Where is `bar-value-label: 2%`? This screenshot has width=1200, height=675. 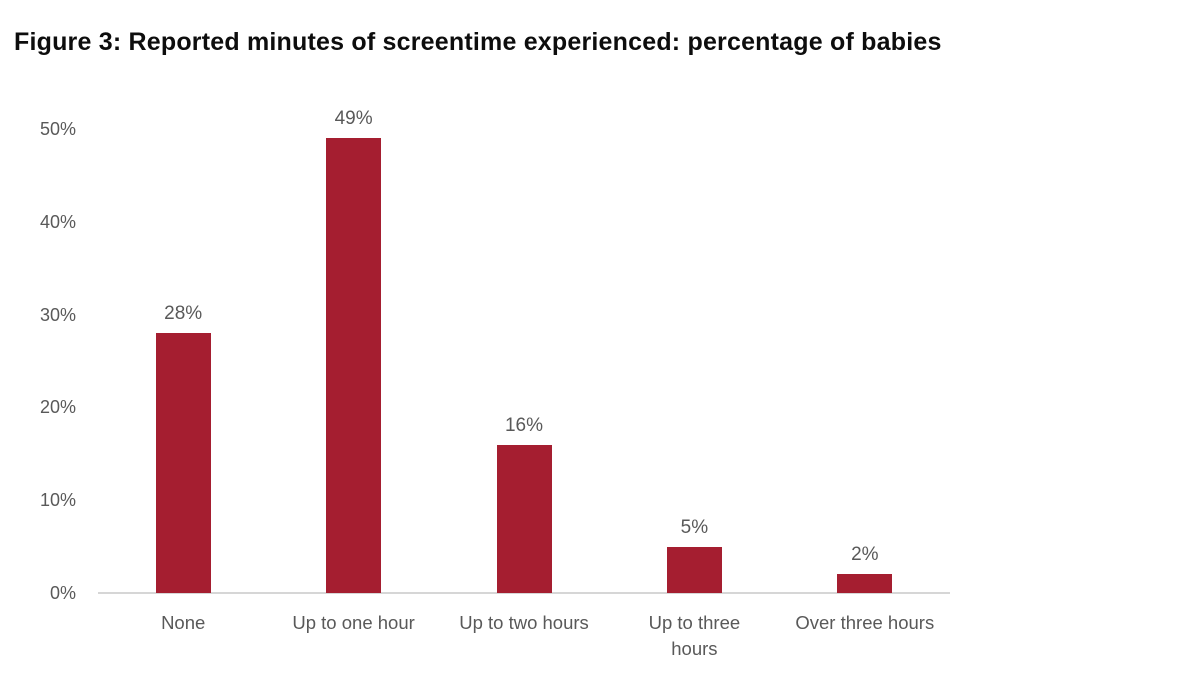
bar-value-label: 2% is located at coordinates (865, 555).